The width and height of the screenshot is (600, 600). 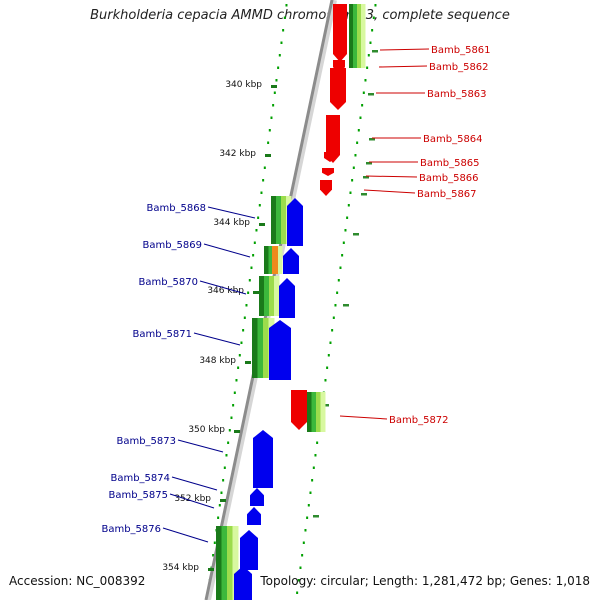 I want to click on tick-label: 348 kbp, so click(x=217, y=361).